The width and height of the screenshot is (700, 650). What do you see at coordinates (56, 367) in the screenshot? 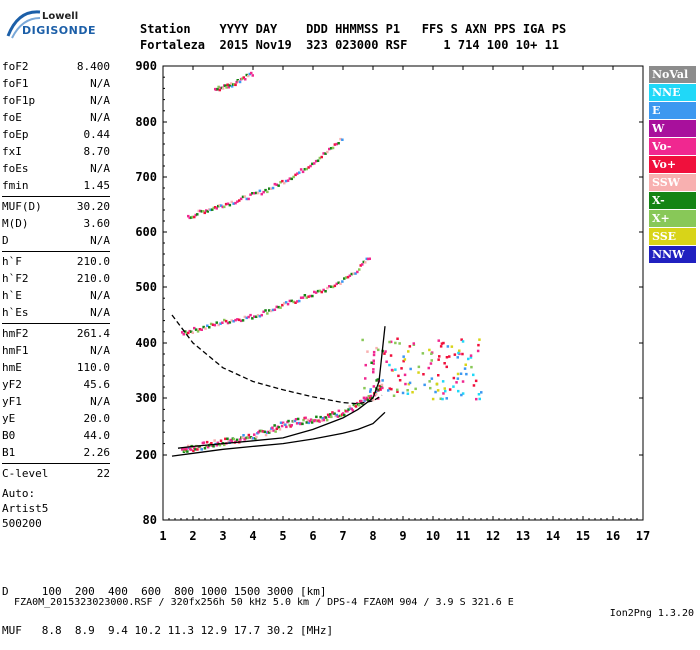
I see `param-row: hmE 110.0` at bounding box center [56, 367].